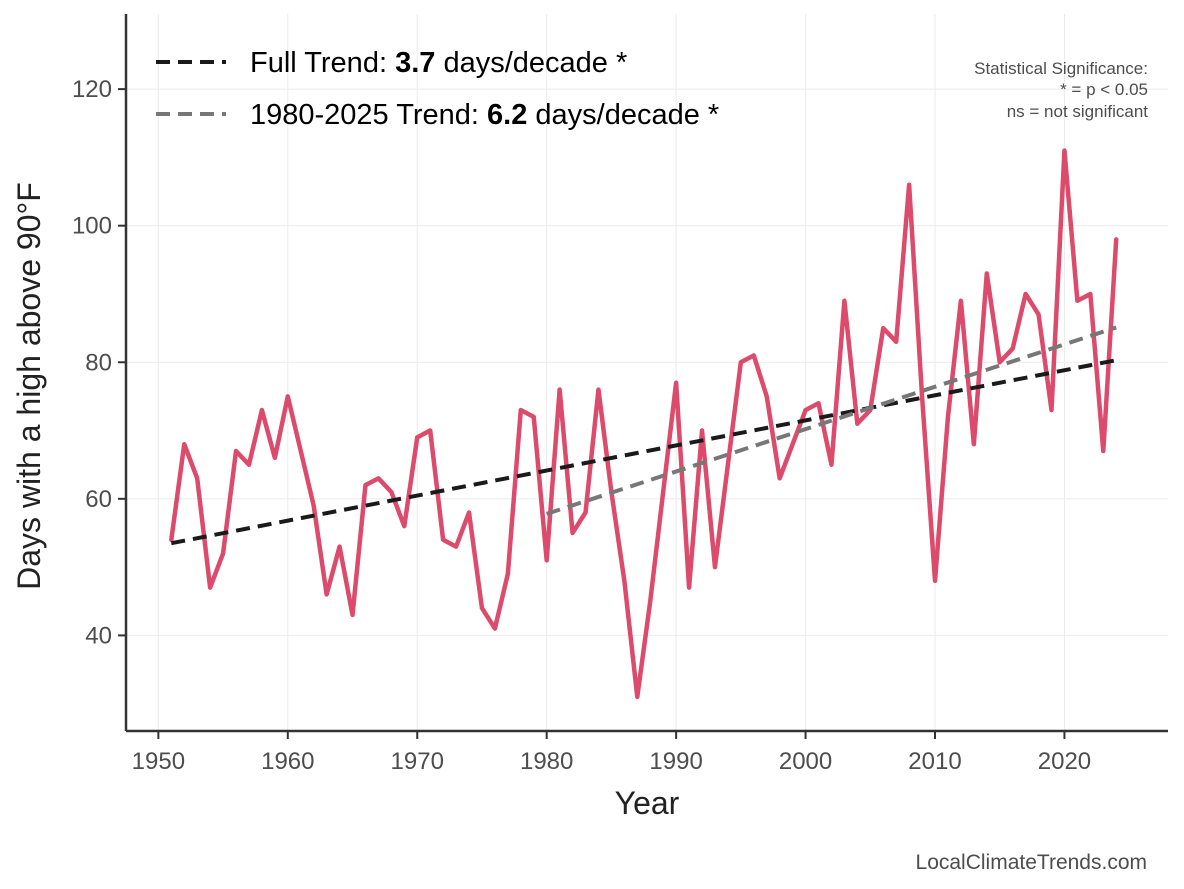 The height and width of the screenshot is (889, 1184). Describe the element at coordinates (98, 499) in the screenshot. I see `y-tick-label: 60` at that location.